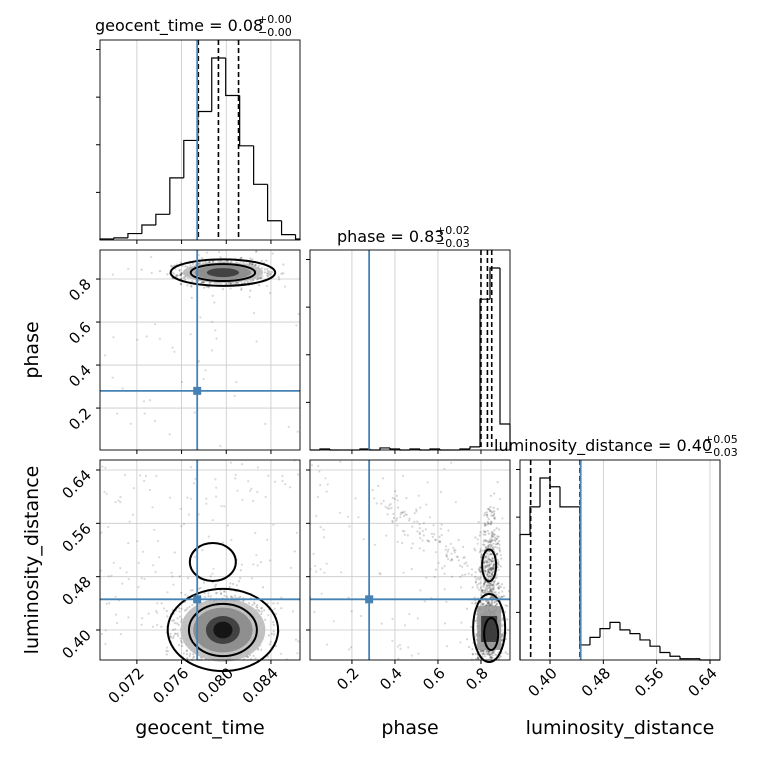 This screenshot has width=760, height=760. What do you see at coordinates (197, 390) in the screenshot?
I see `scatter-phase-geocent-truth-marker` at bounding box center [197, 390].